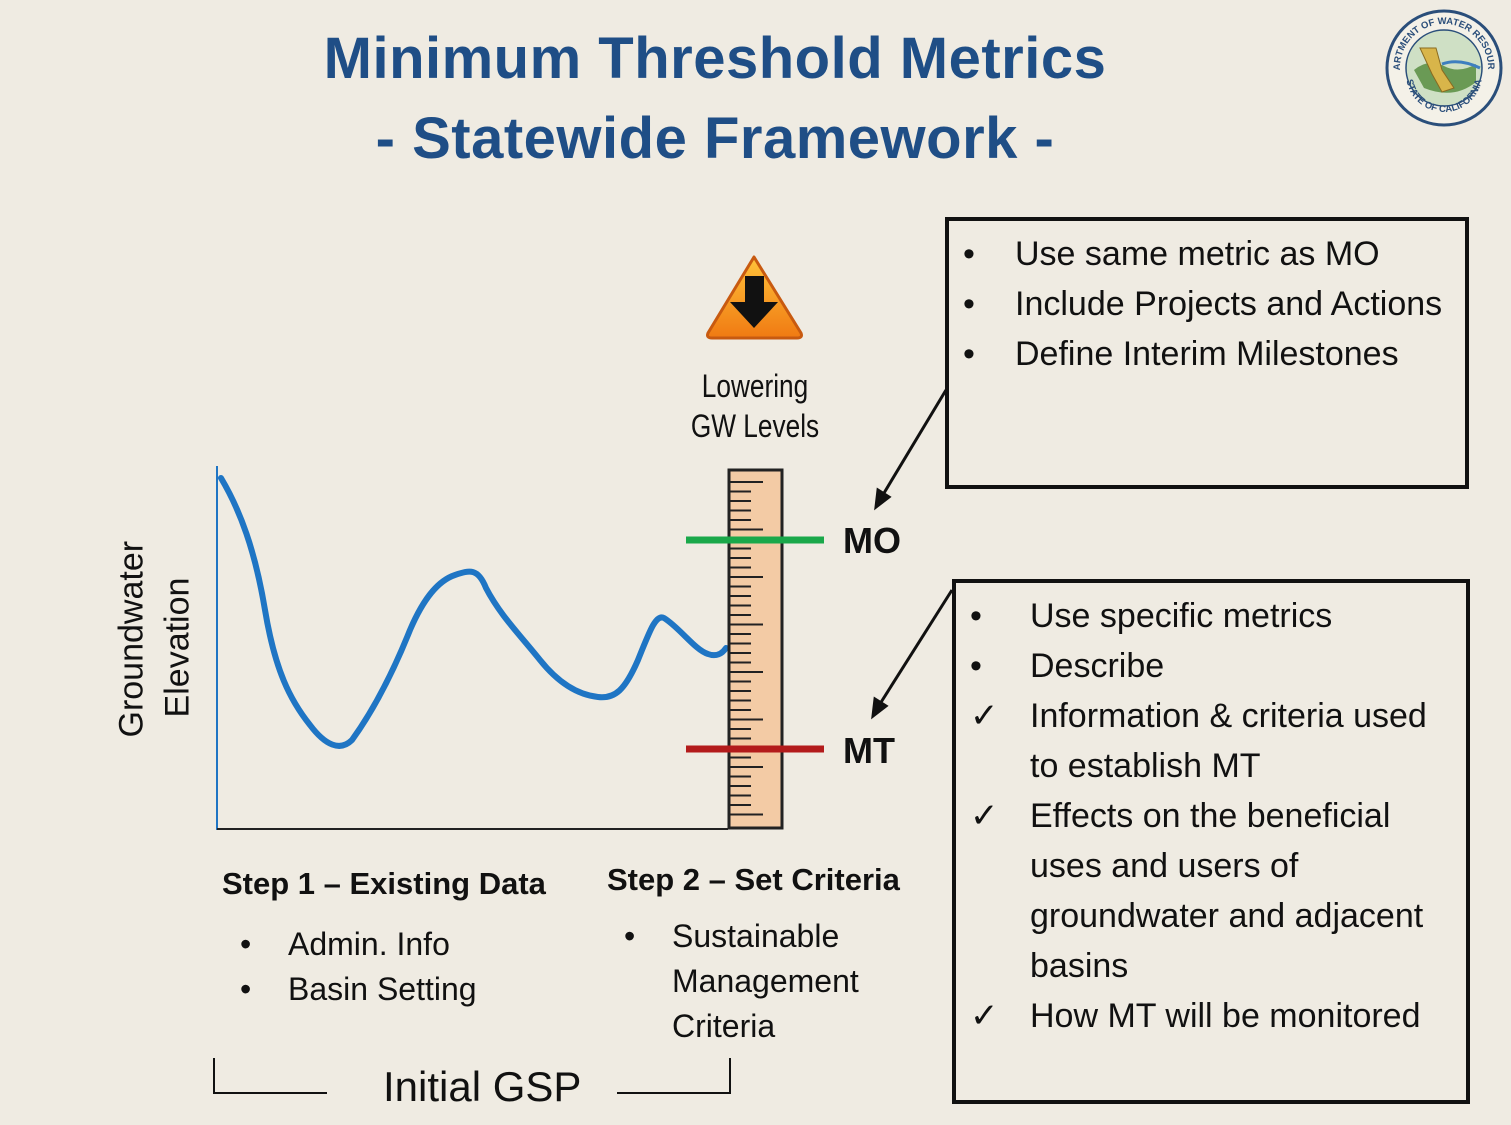  I want to click on list-item: • Basin Setting, so click(358, 989).